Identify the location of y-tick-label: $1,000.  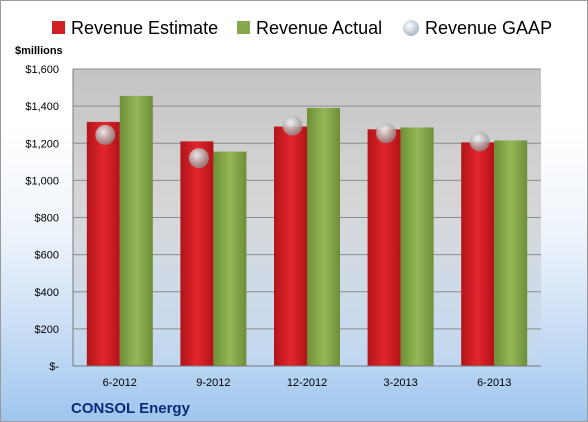
(42, 181).